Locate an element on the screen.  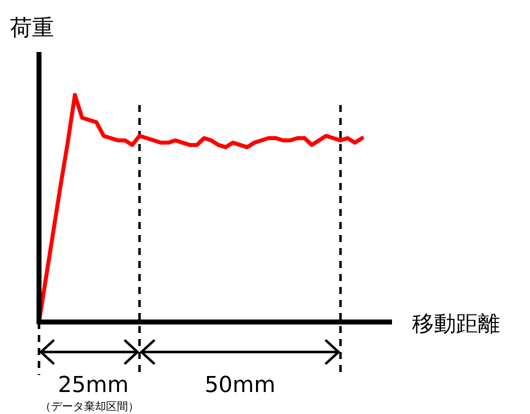
text: 25mm is located at coordinates (93, 385).